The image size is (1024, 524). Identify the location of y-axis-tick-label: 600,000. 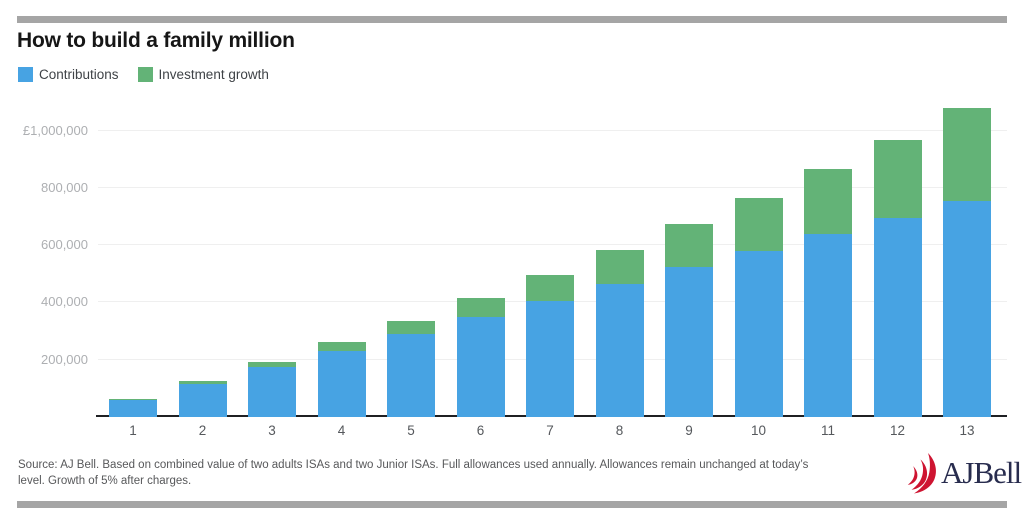
(64, 245).